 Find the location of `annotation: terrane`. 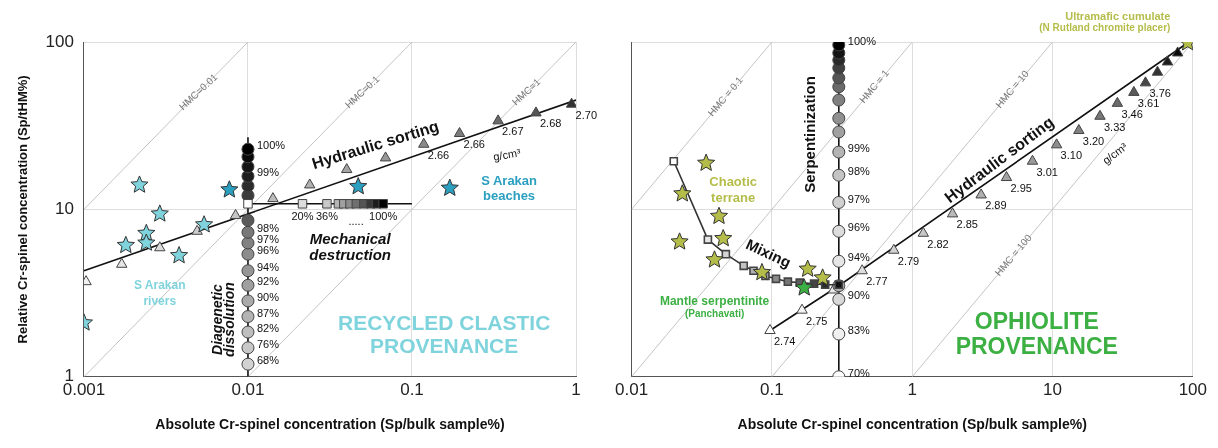

annotation: terrane is located at coordinates (733, 197).